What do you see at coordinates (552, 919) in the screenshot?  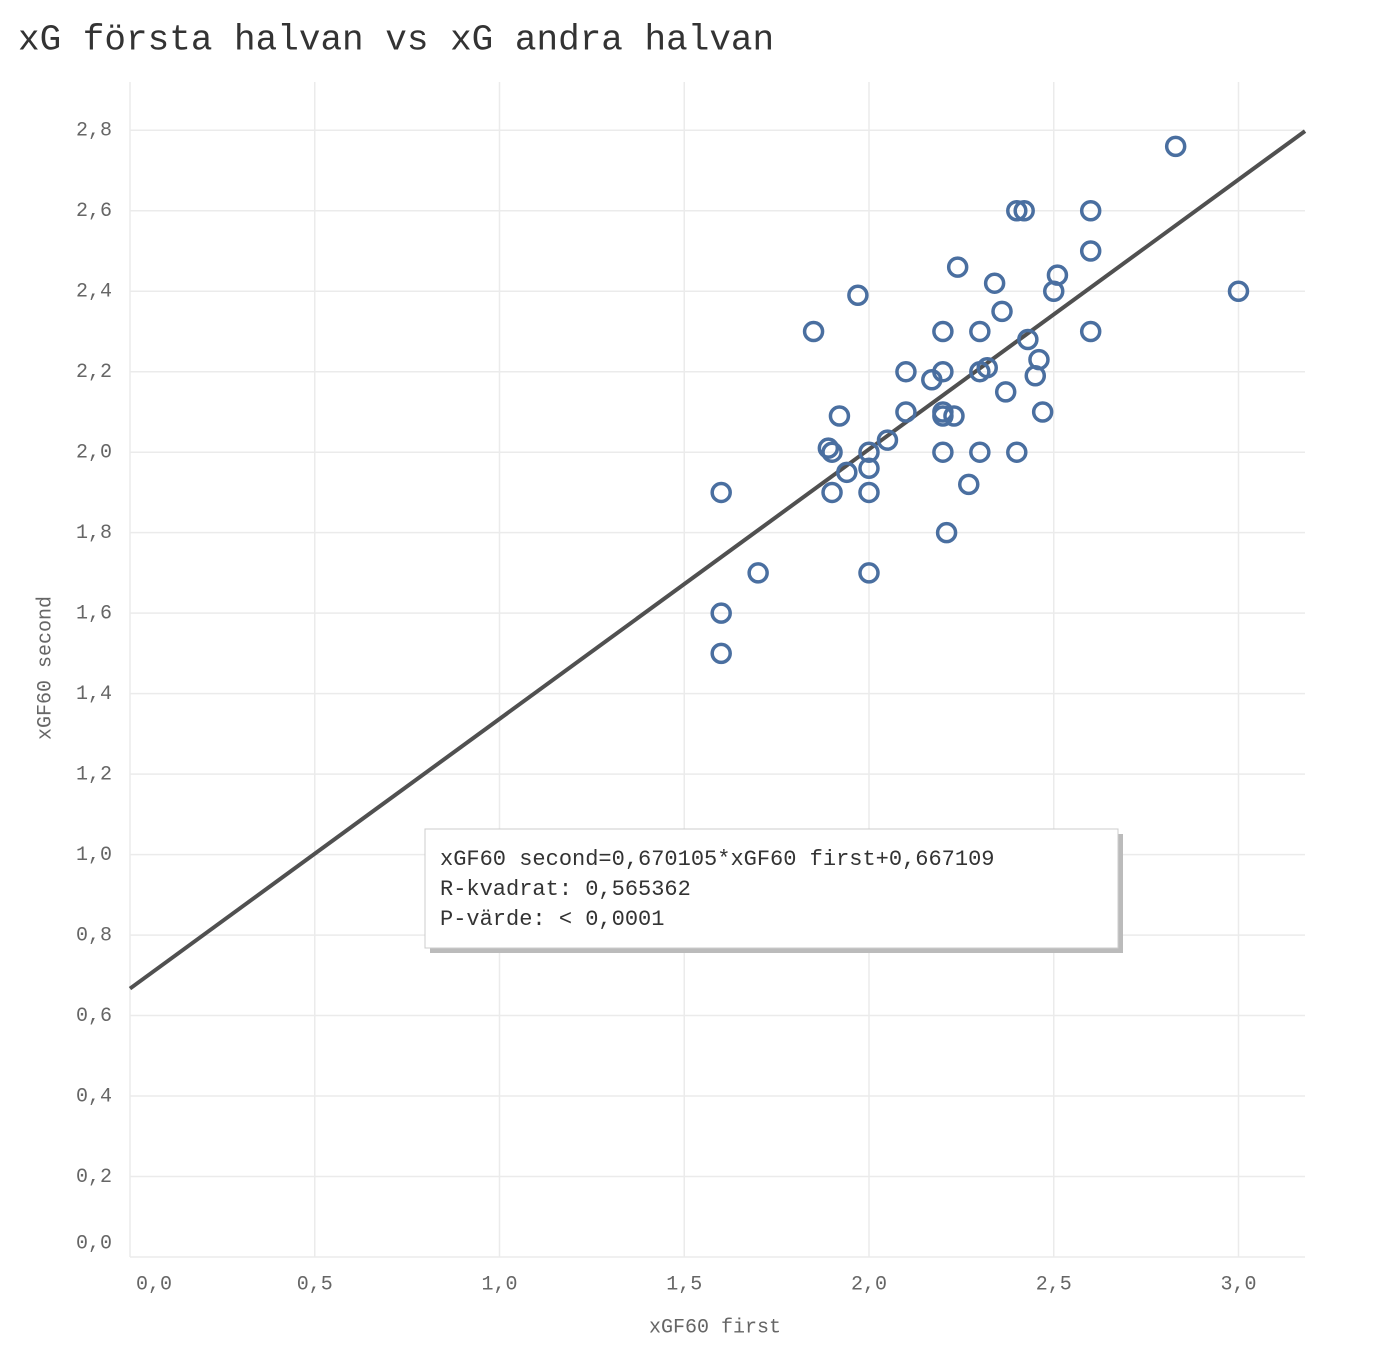 I see `annotation-line: P-värde: < 0,0001` at bounding box center [552, 919].